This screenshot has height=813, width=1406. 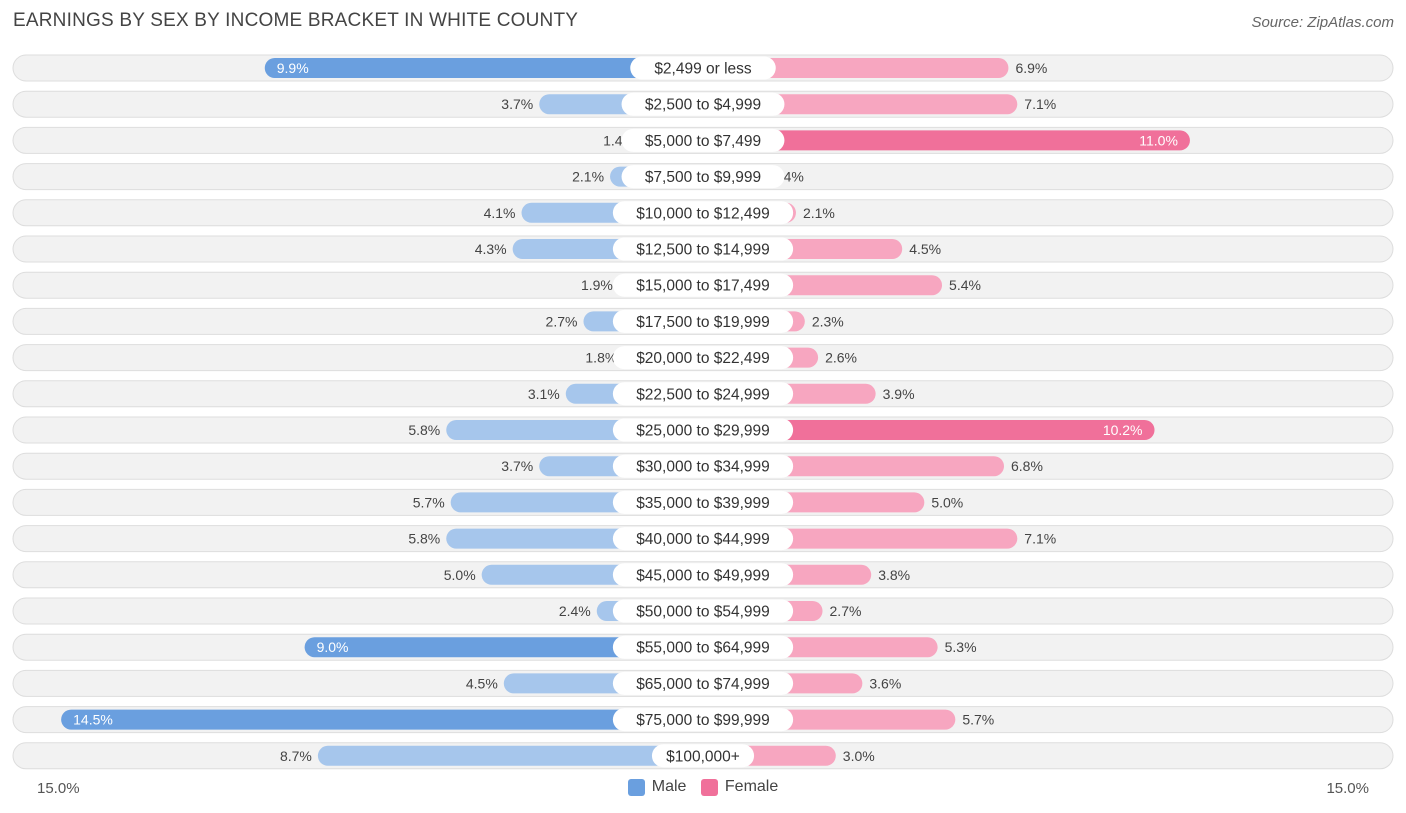 What do you see at coordinates (819, 213) in the screenshot?
I see `value-label-female: 2.1%` at bounding box center [819, 213].